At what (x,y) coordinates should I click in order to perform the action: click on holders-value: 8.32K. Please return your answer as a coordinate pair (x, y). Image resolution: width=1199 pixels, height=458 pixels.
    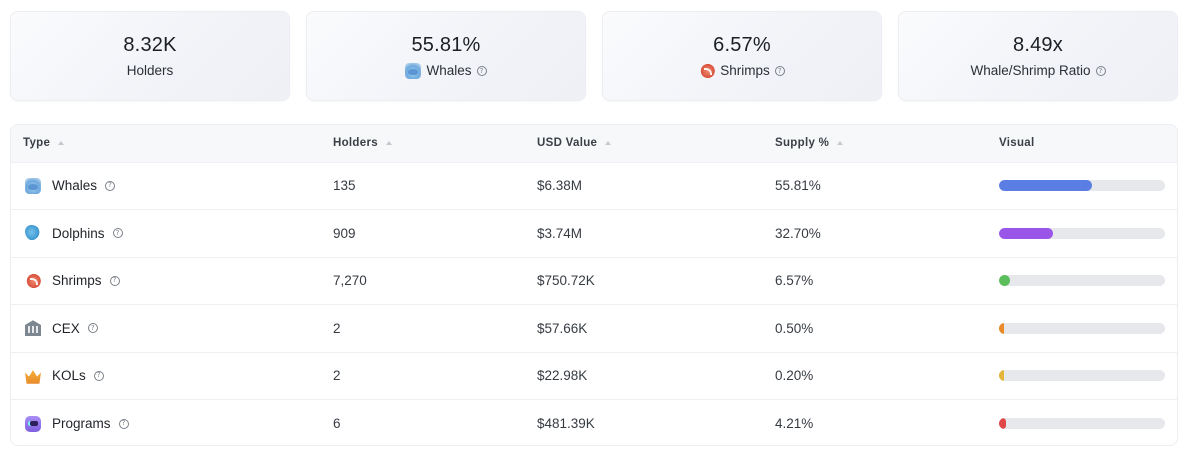
    Looking at the image, I should click on (150, 45).